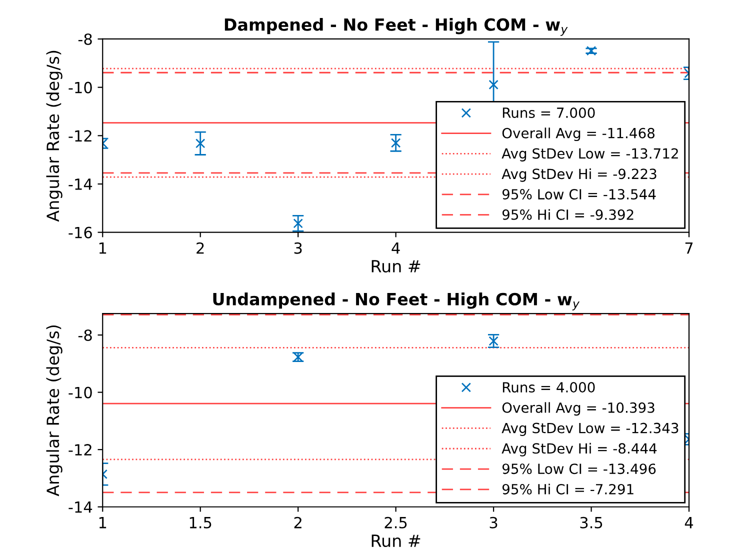  Describe the element at coordinates (579, 449) in the screenshot. I see `legend-label: Avg StDev Hi = -8.444` at that location.